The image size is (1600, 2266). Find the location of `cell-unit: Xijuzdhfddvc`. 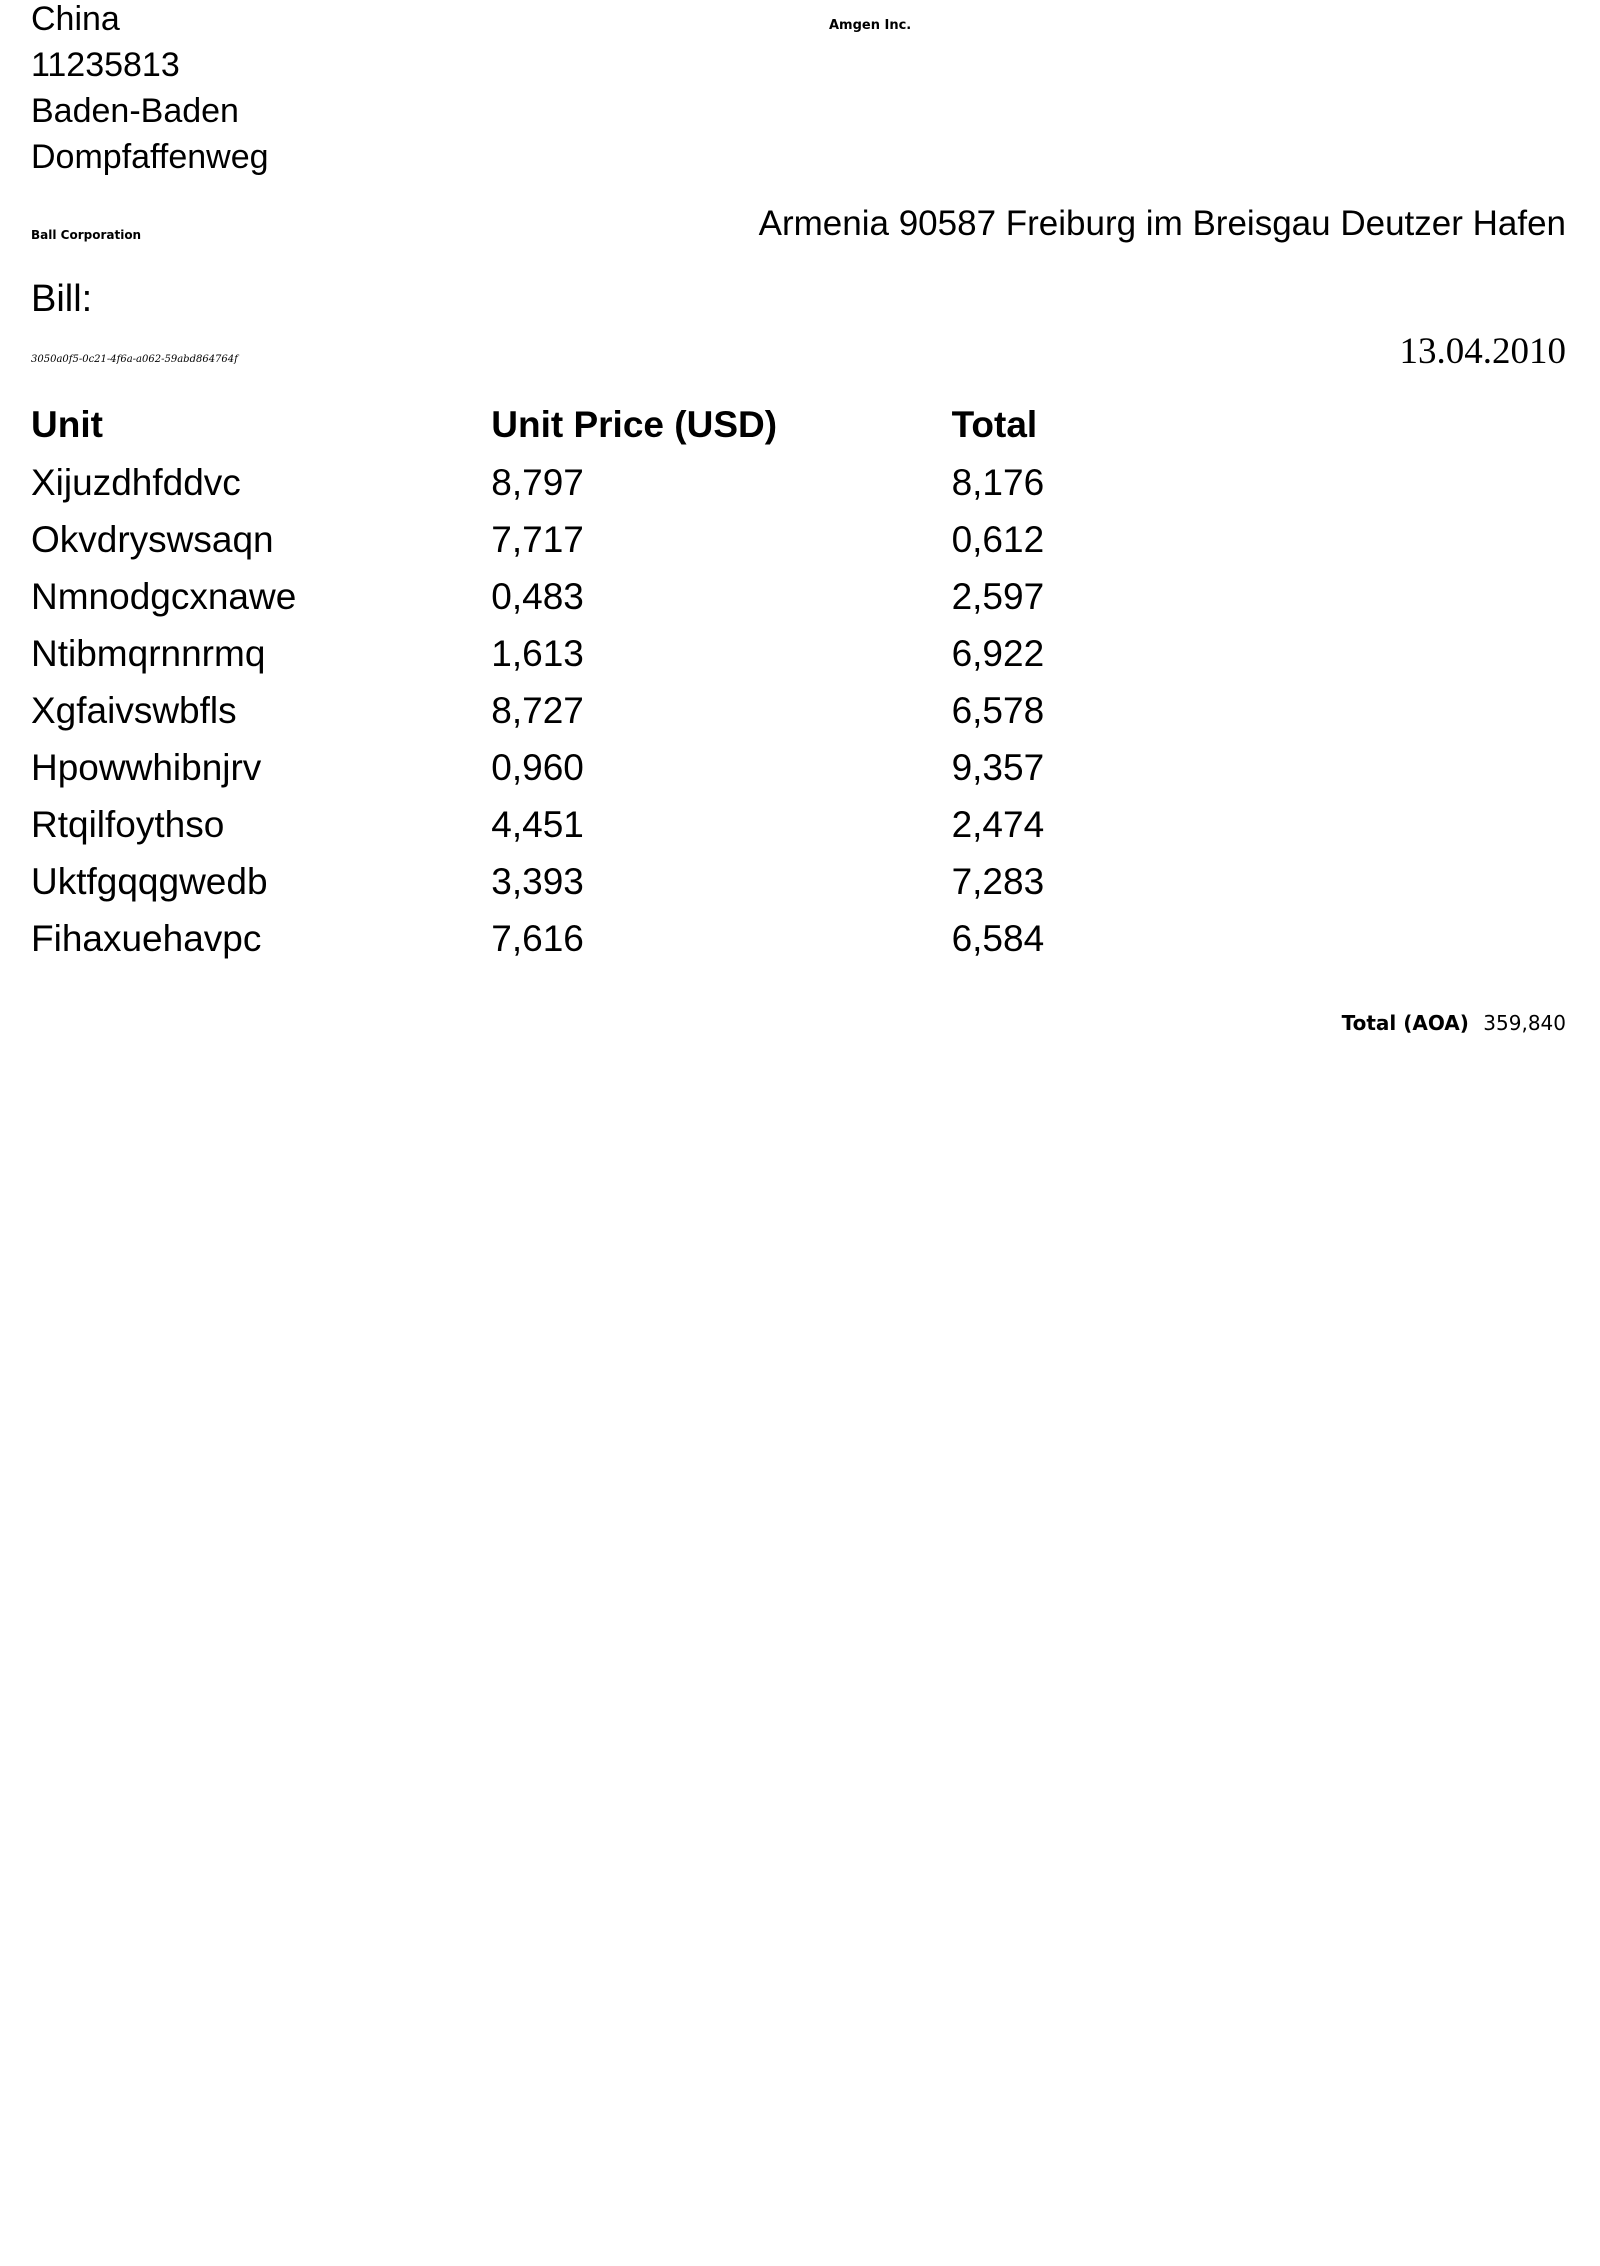

cell-unit: Xijuzdhfddvc is located at coordinates (136, 482).